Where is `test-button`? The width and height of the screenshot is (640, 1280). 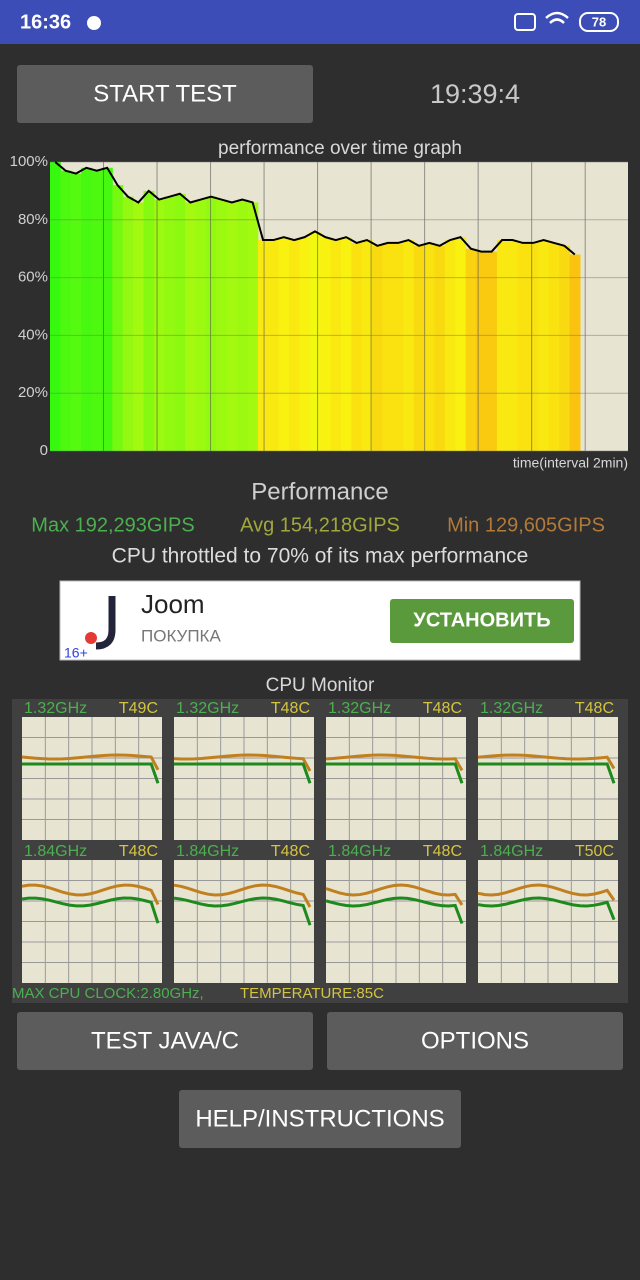 test-button is located at coordinates (165, 1041).